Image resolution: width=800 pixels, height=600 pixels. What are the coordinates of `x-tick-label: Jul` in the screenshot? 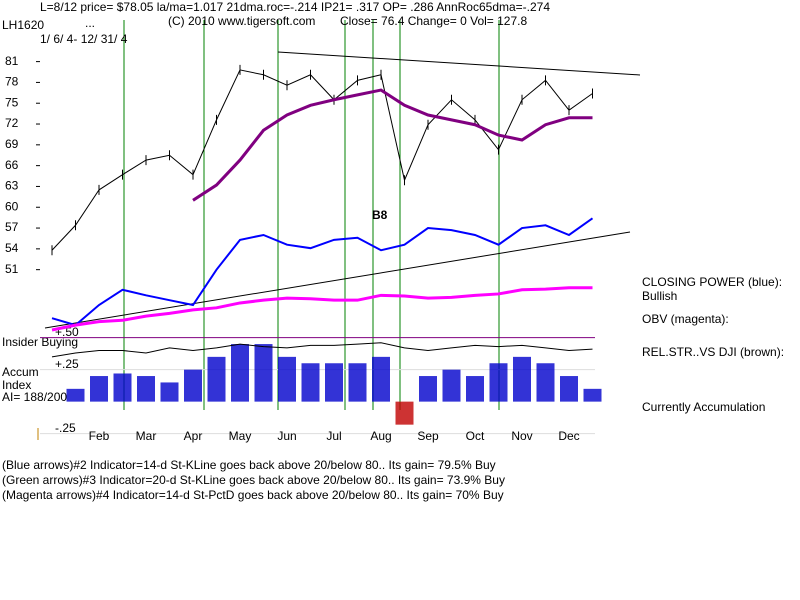 It's located at (333, 436).